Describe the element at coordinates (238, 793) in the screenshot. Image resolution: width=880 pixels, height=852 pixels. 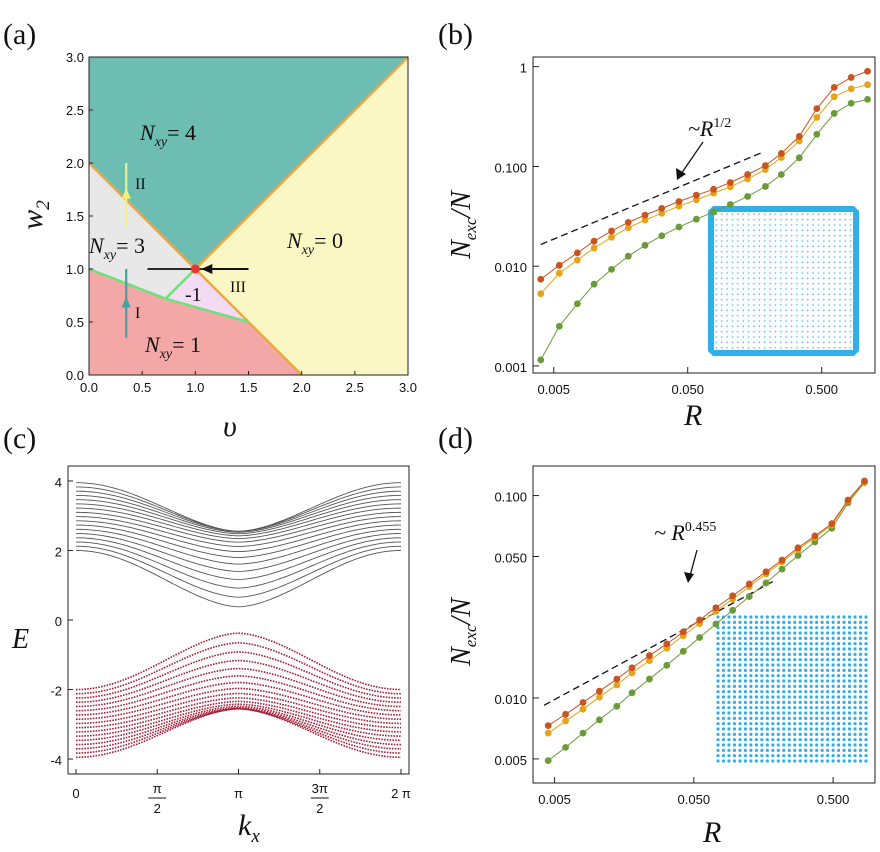
I see `x-tick-label: π` at that location.